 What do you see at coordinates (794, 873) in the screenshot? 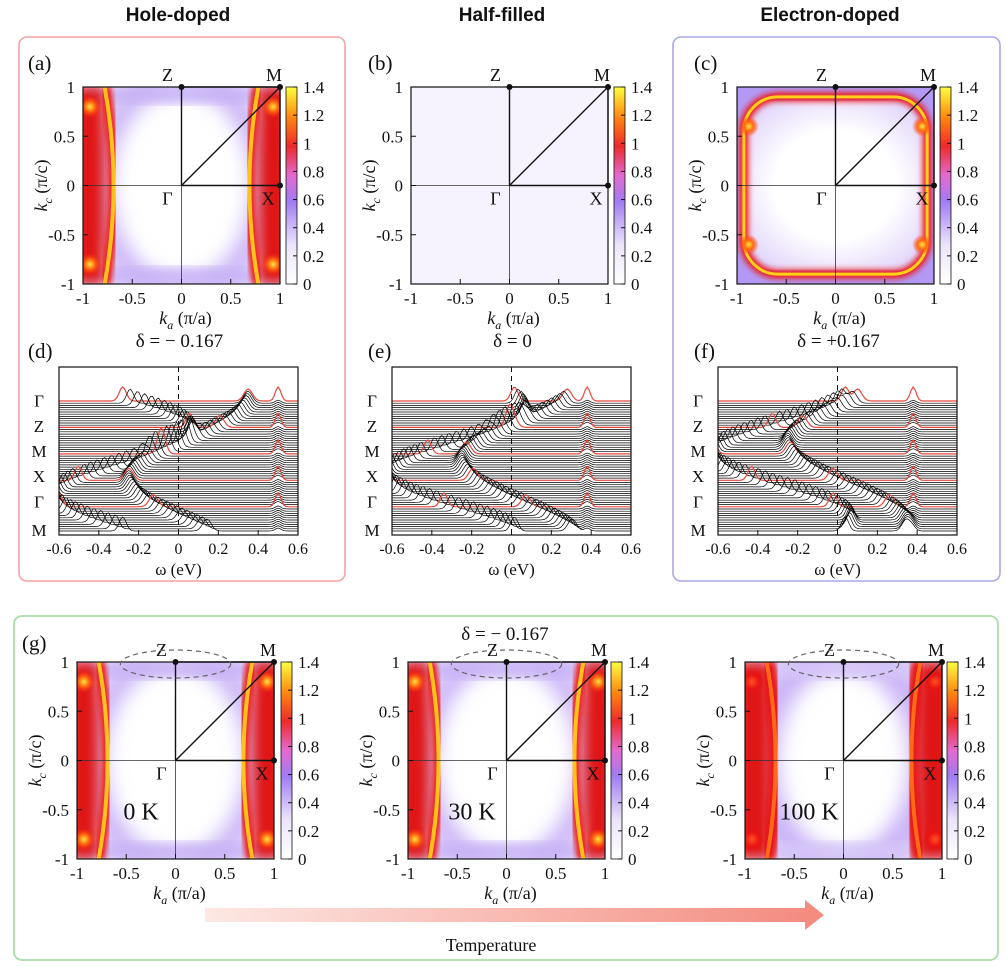
I see `fs-xtick-label: -0.5` at bounding box center [794, 873].